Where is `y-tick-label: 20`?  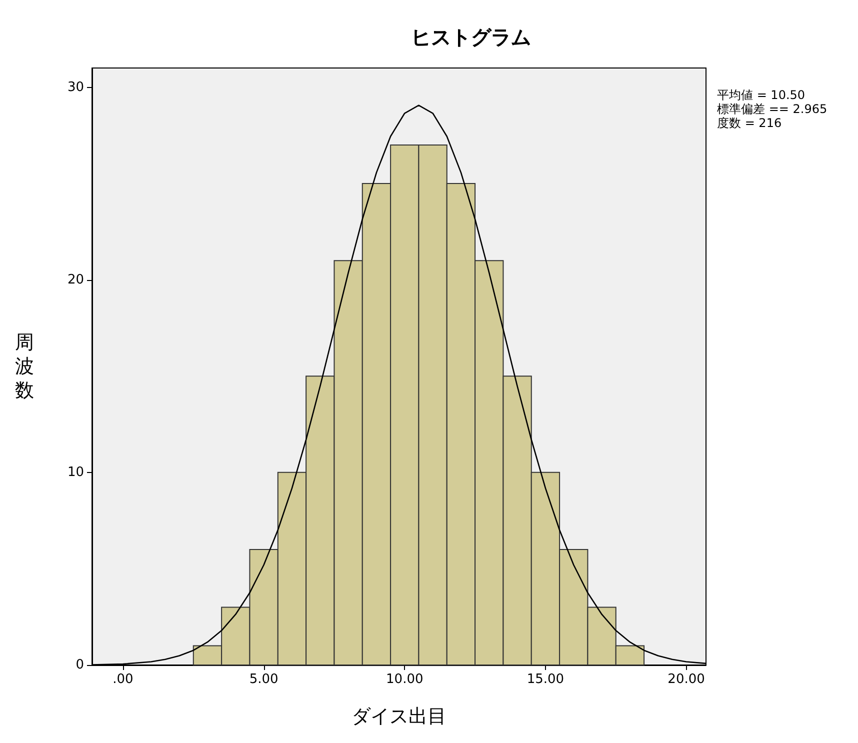 y-tick-label: 20 is located at coordinates (75, 280).